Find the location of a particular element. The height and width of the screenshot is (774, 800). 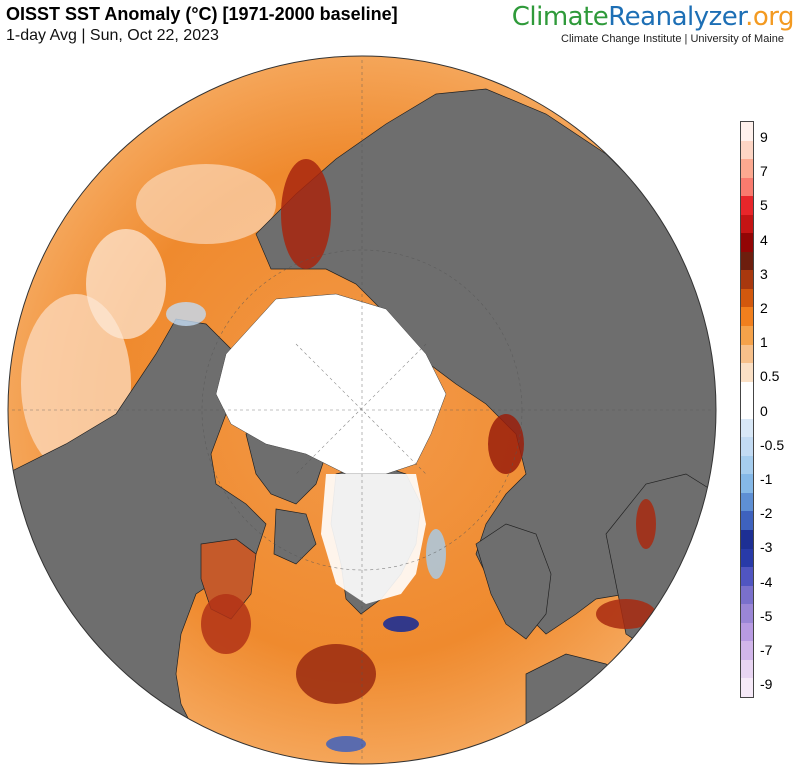

colorbar-tick-label: -5 is located at coordinates (766, 615).